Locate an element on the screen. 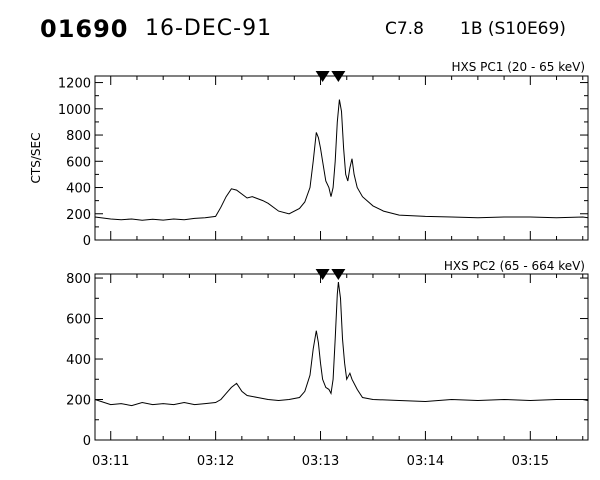  optical-class: 1B (S10E69) is located at coordinates (513, 29).